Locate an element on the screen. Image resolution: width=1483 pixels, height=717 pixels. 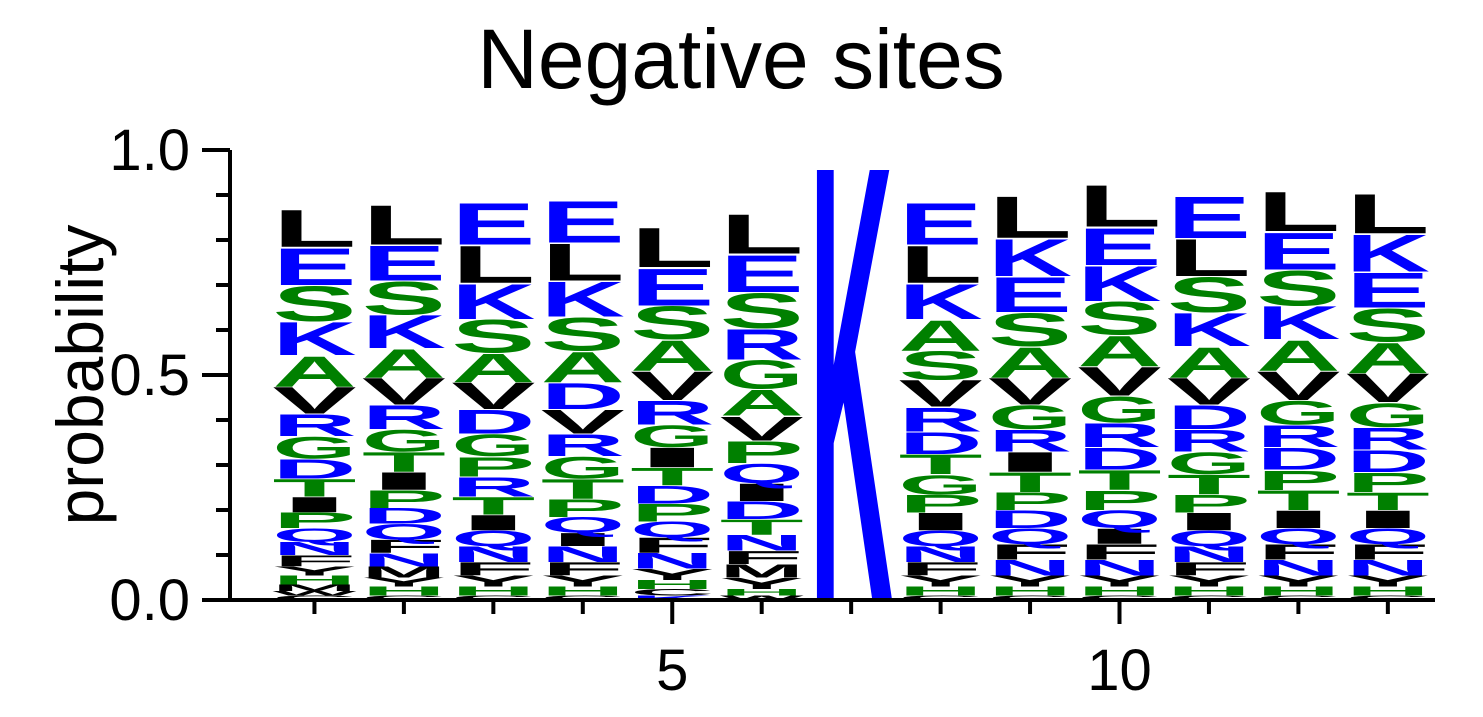
chart-title: Negative sites is located at coordinates (741, 59).